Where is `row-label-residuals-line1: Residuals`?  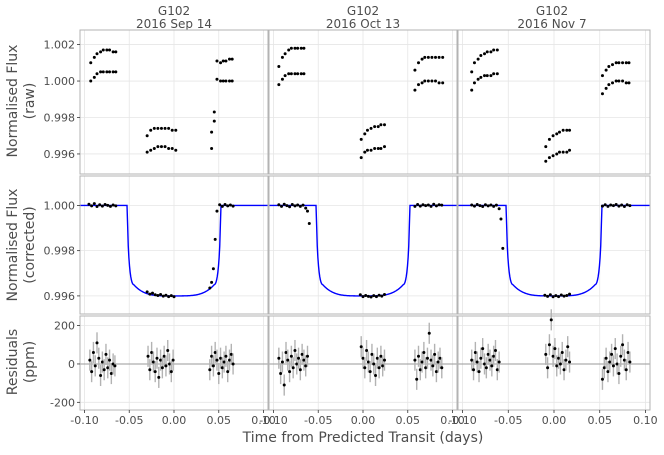
row-label-residuals-line1: Residuals is located at coordinates (13, 362).